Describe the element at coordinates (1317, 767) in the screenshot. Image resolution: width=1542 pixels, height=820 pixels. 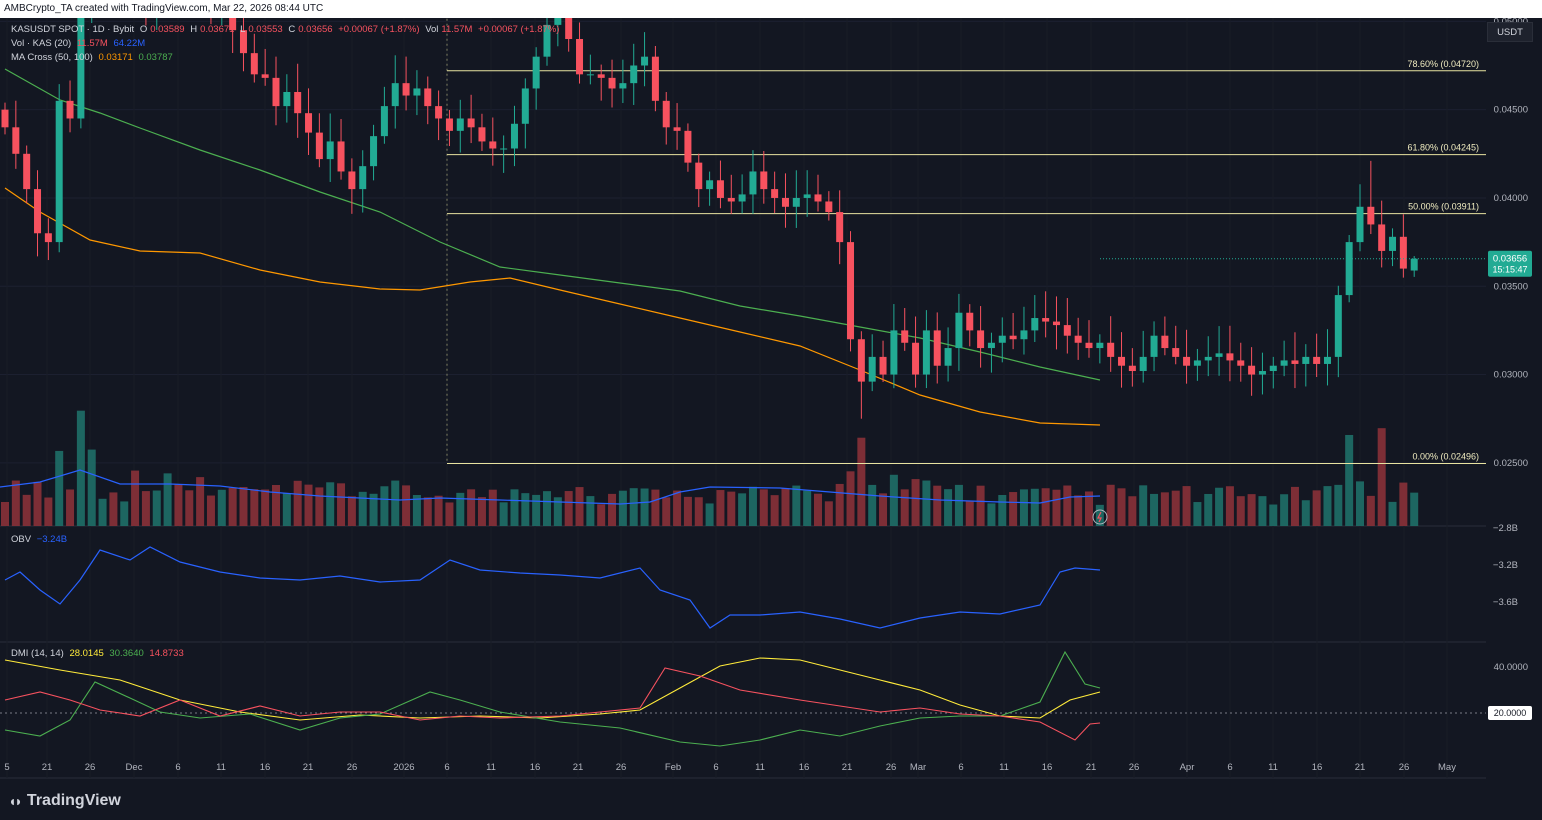
I see `time-tick-label: 16` at that location.